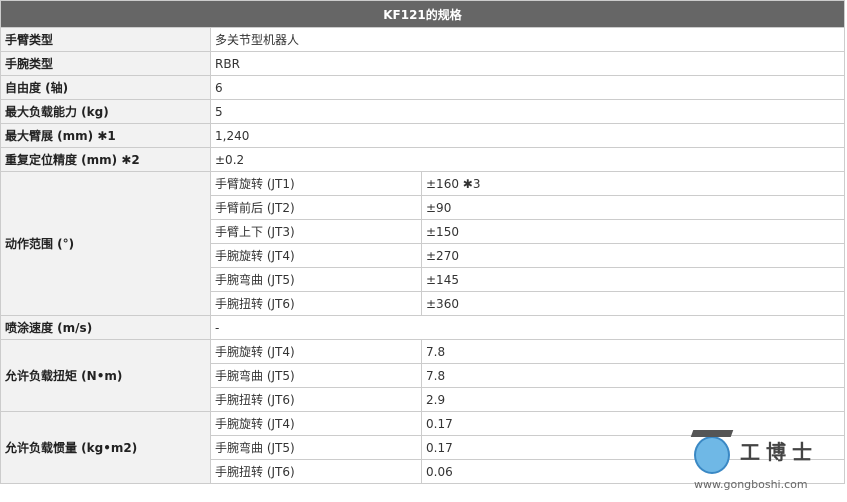 This screenshot has height=502, width=847. What do you see at coordinates (527, 87) in the screenshot?
I see `row-value: 6` at bounding box center [527, 87].